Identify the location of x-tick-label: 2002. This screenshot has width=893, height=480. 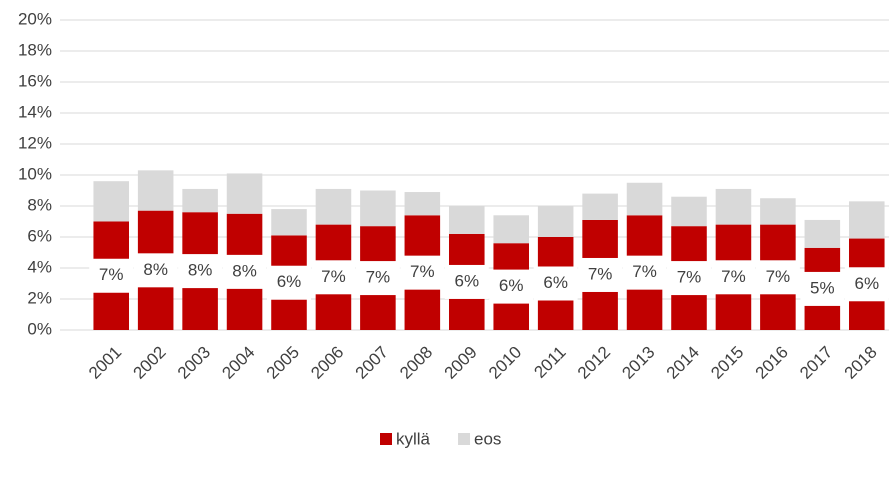
(149, 363).